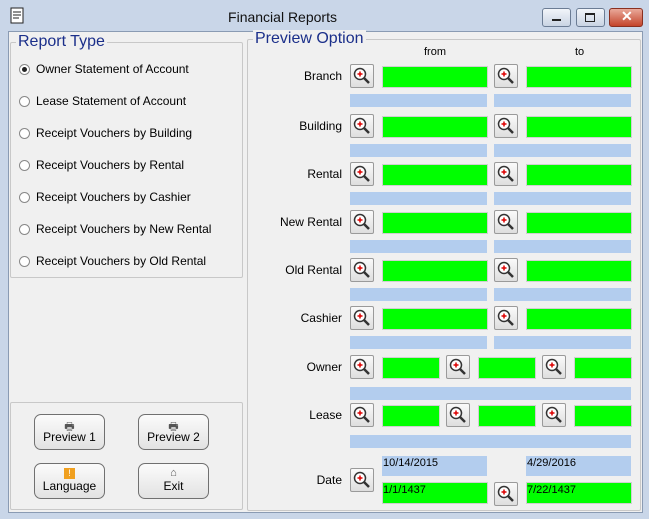 The image size is (649, 519). What do you see at coordinates (112, 69) in the screenshot?
I see `radio-label: Owner Statement of Account` at bounding box center [112, 69].